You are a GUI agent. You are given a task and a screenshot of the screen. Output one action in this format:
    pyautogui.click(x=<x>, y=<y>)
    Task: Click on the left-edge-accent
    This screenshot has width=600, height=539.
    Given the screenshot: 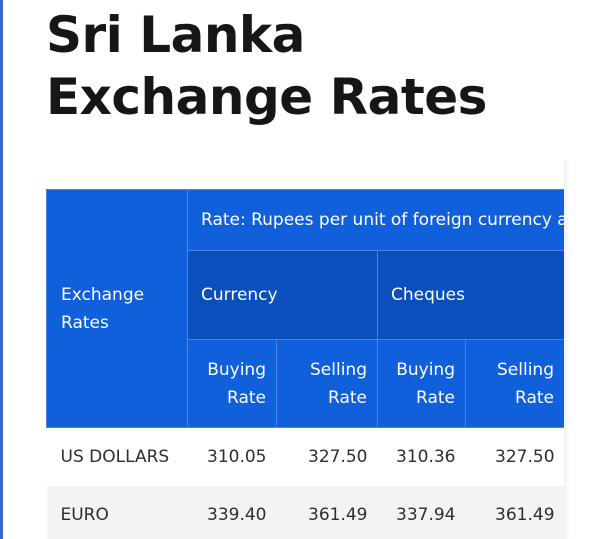 What is the action you would take?
    pyautogui.click(x=1, y=269)
    